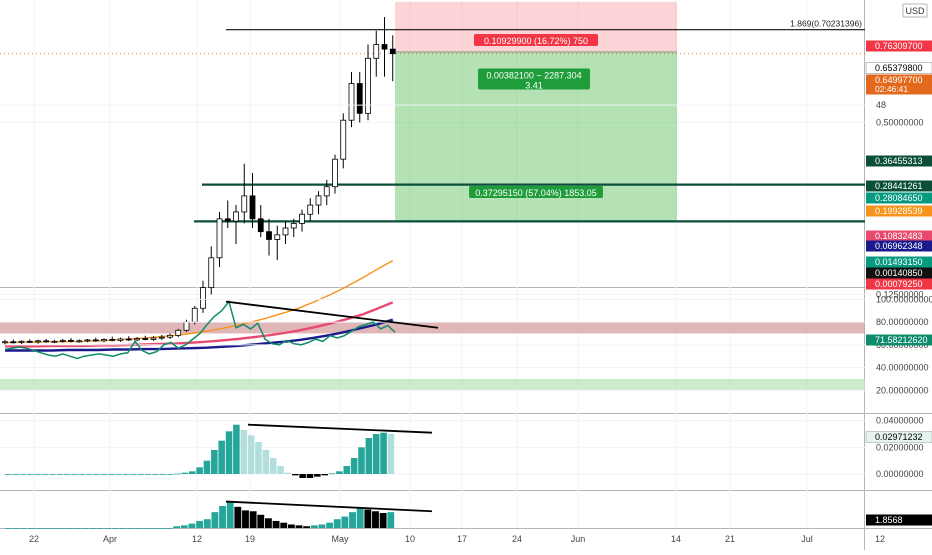 This screenshot has width=932, height=555. I want to click on time-tick-label: 22, so click(34, 539).